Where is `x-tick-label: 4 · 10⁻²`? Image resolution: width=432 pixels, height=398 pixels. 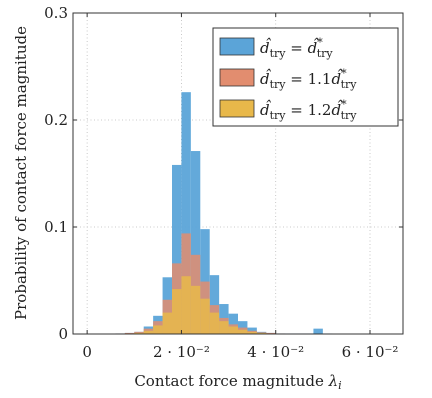 x-tick-label: 4 · 10⁻² is located at coordinates (275, 352).